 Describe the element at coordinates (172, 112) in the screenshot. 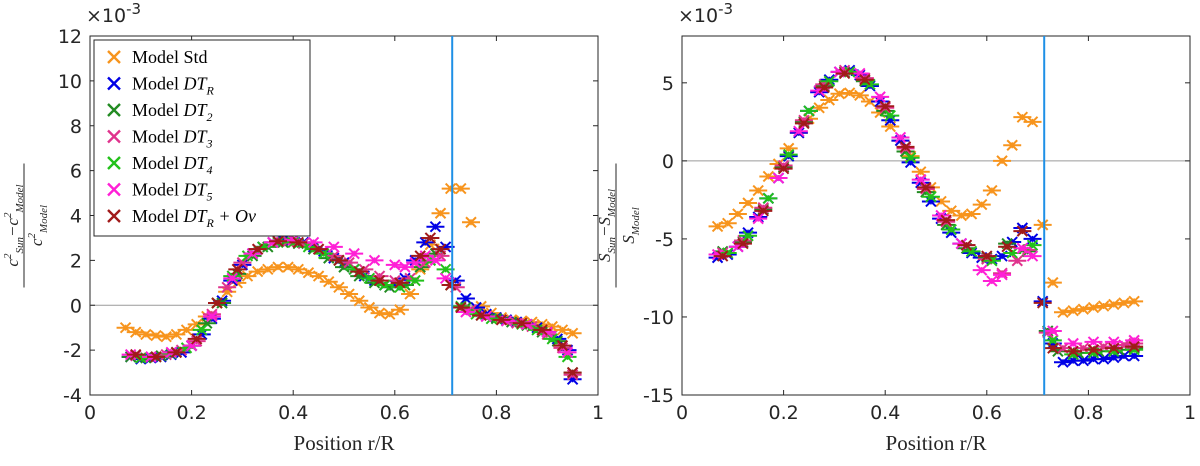

I see `legend-label: Model DT2` at that location.